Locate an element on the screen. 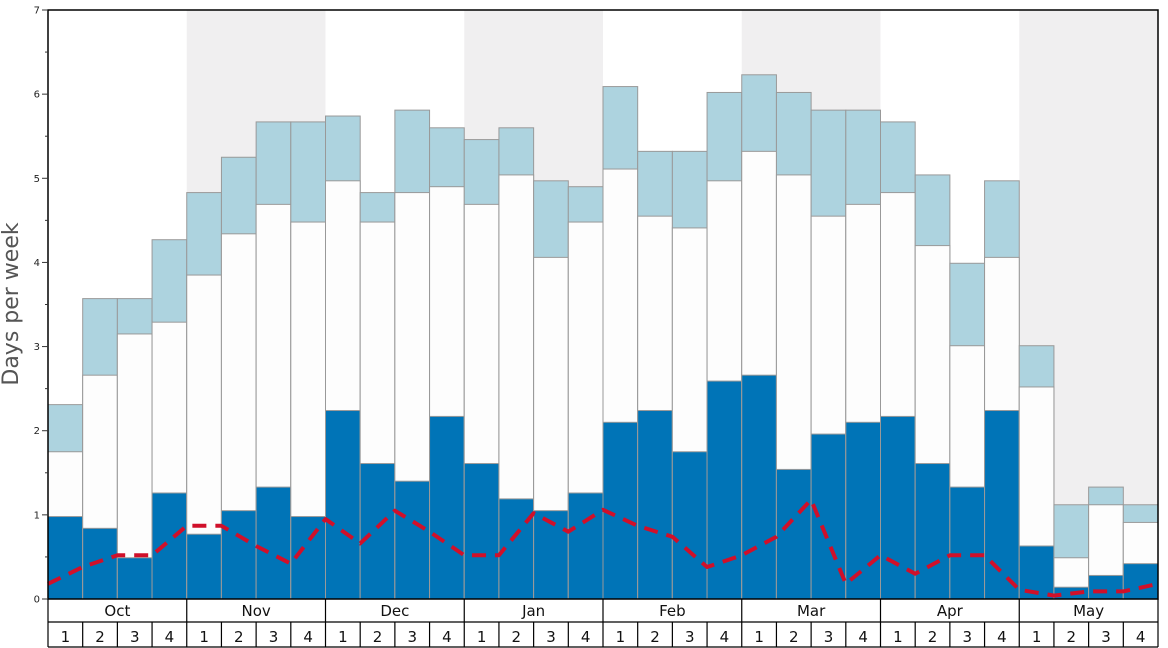  y-axis-ticks: 0 1 2 3 4 5 6 7 is located at coordinates (41, 306).